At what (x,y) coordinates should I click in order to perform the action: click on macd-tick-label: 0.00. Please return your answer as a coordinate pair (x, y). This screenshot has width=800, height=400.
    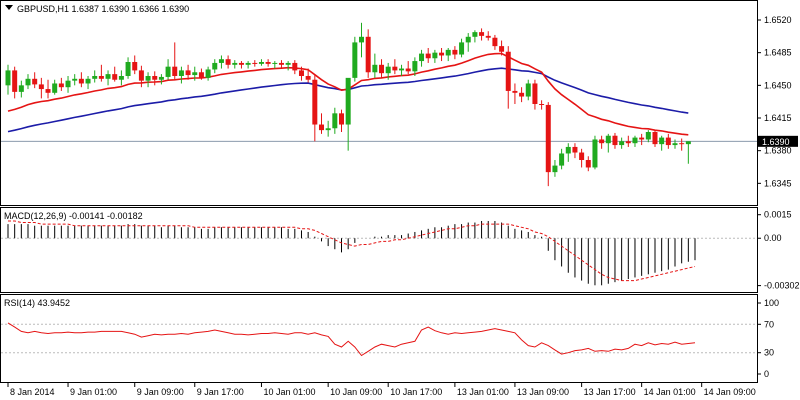
    Looking at the image, I should click on (773, 238).